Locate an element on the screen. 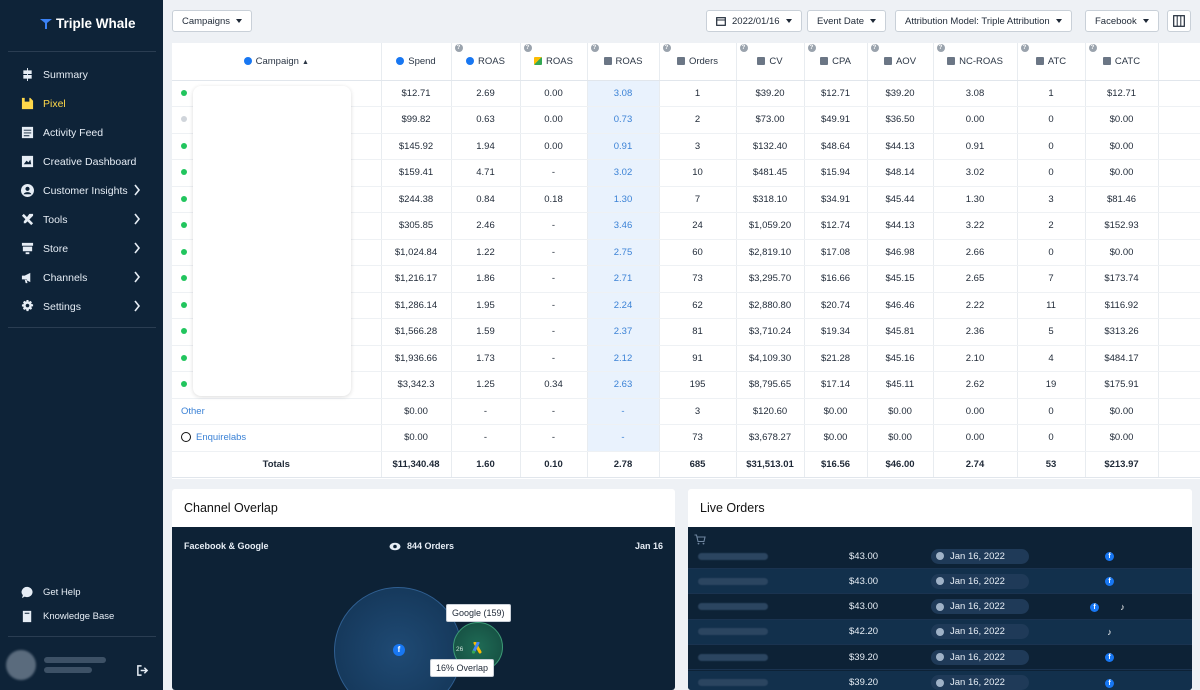 The width and height of the screenshot is (1200, 690). sidebar-item-pixel: Pixel is located at coordinates (81, 103).